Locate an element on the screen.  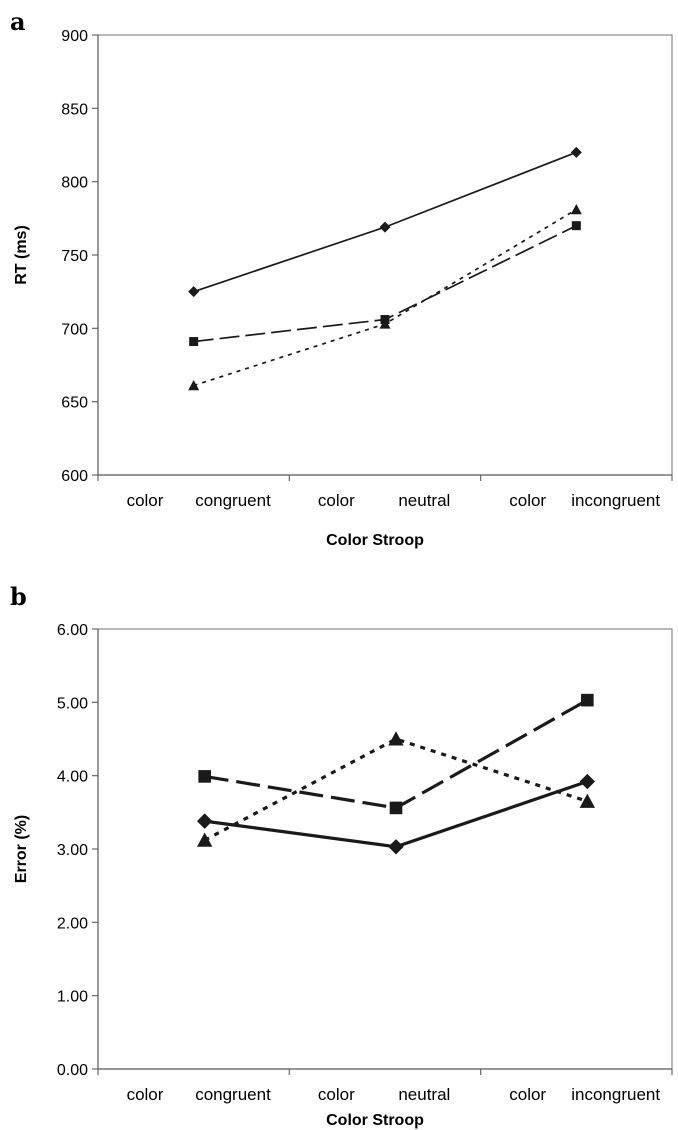
y-tick-label: 1.00 is located at coordinates (72, 997).